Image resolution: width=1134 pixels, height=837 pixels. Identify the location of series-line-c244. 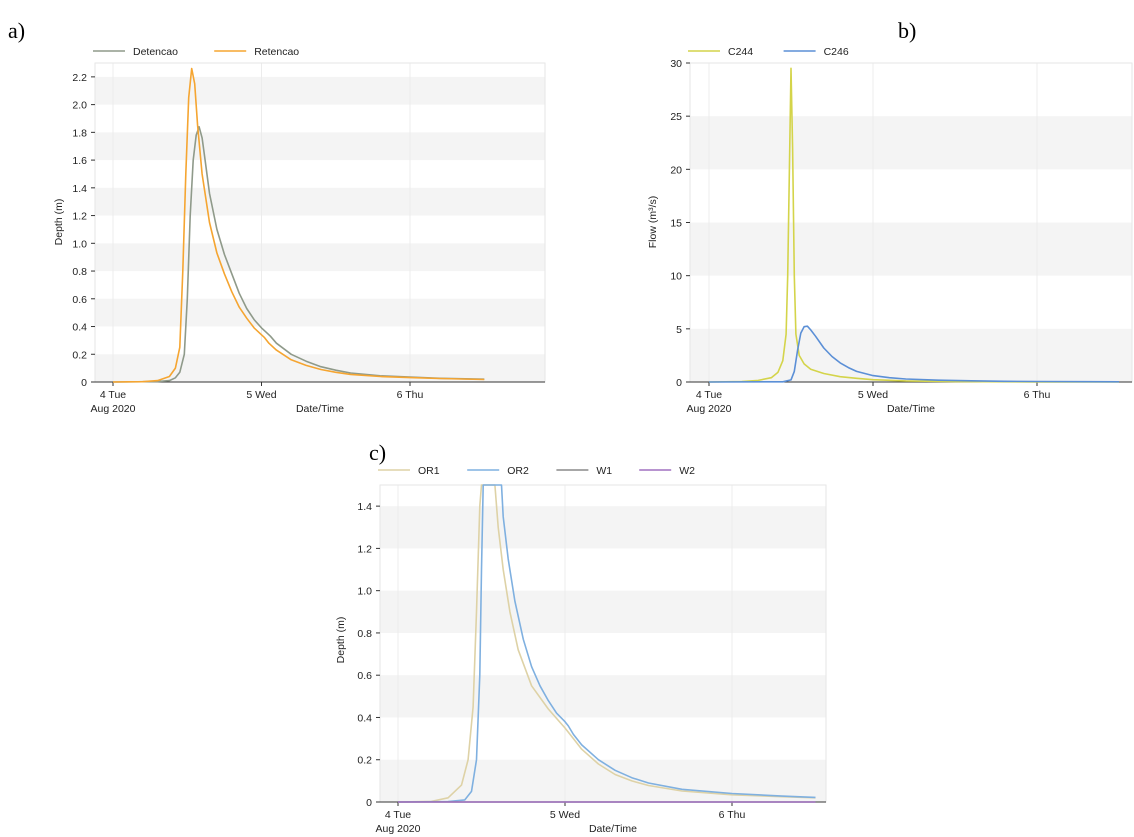
(914, 225).